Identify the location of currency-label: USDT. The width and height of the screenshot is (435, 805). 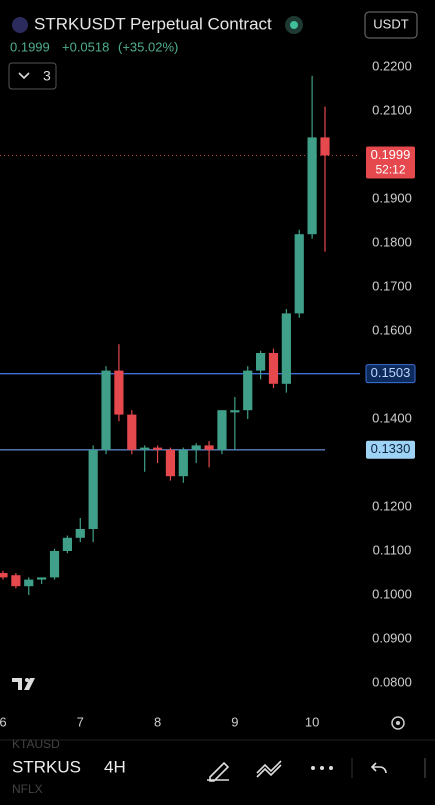
(390, 23).